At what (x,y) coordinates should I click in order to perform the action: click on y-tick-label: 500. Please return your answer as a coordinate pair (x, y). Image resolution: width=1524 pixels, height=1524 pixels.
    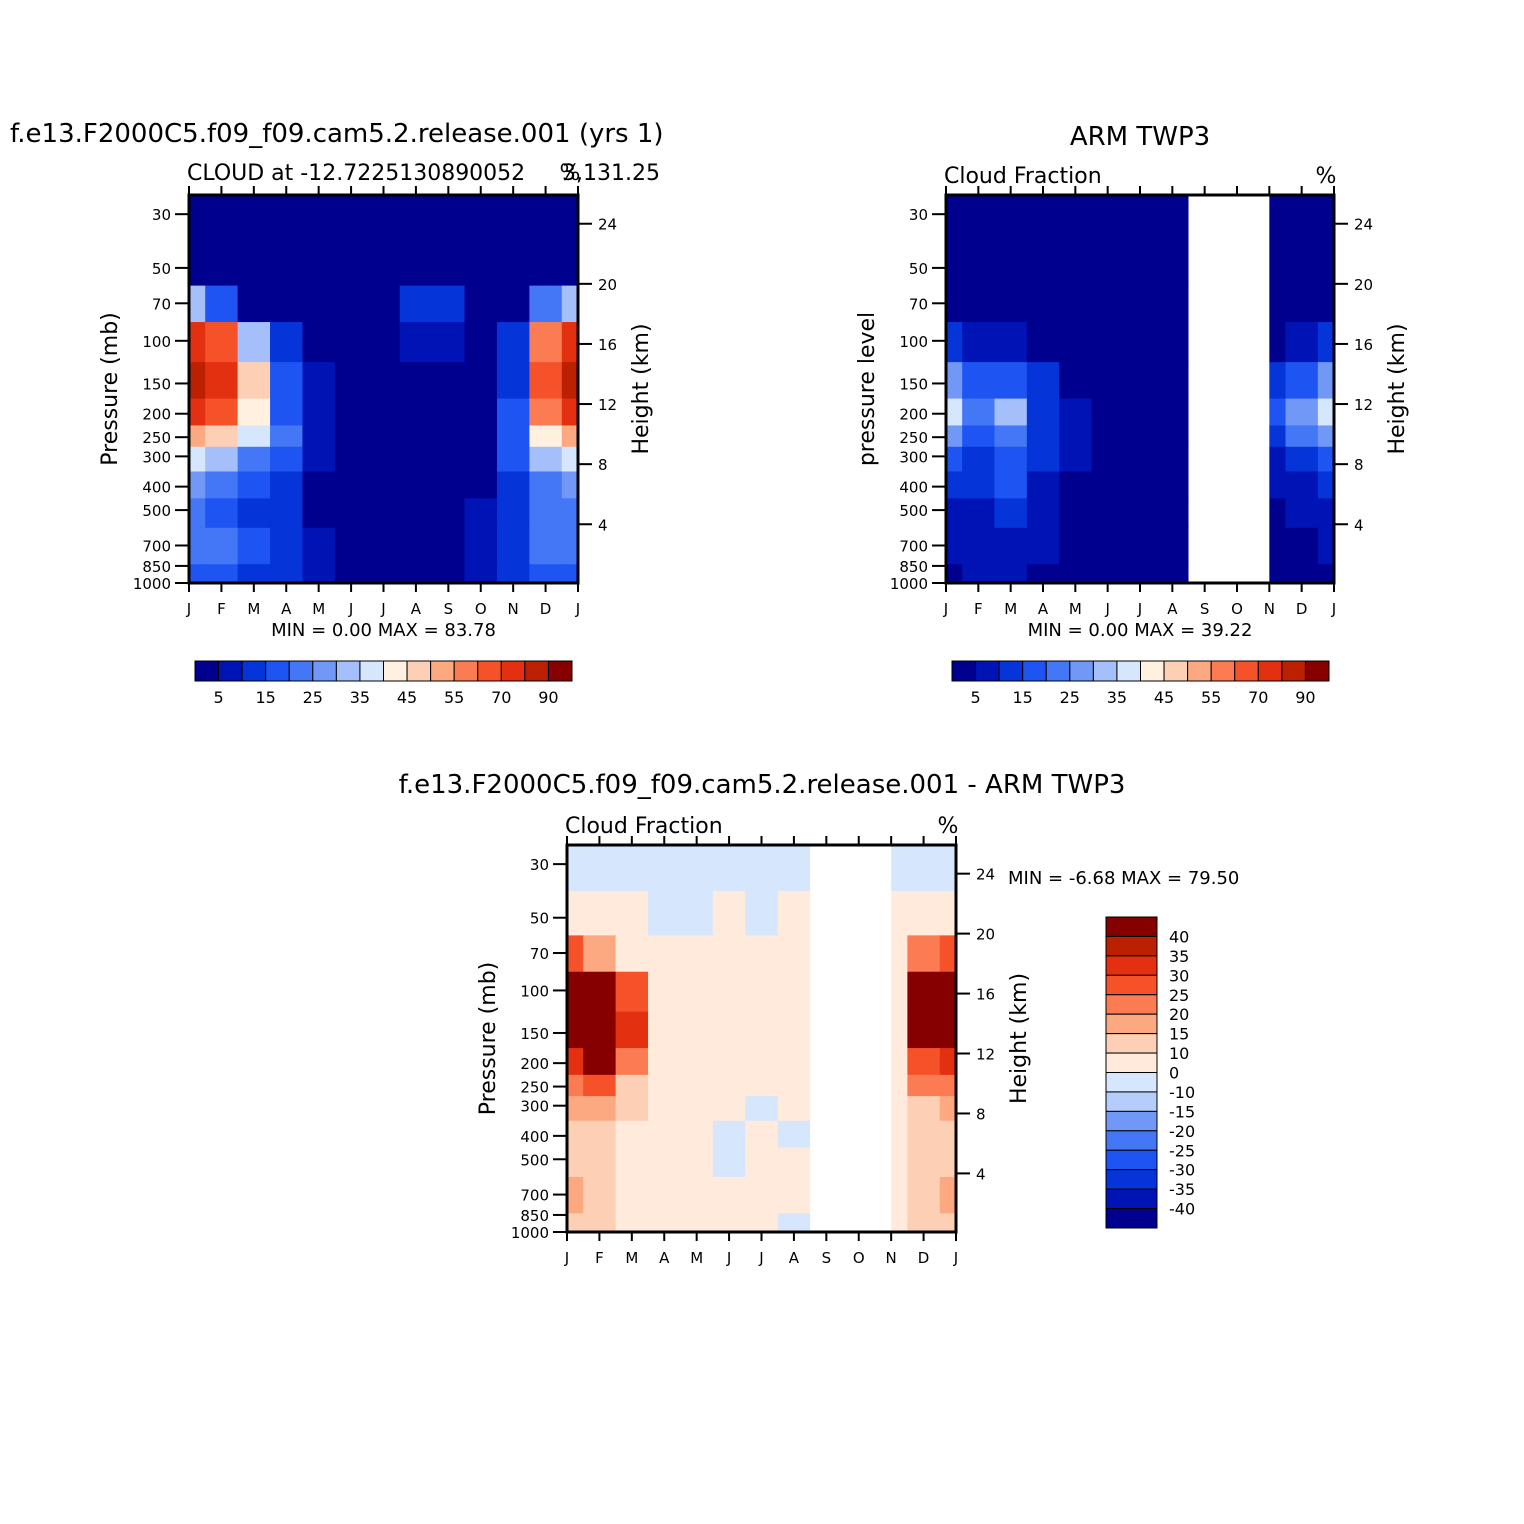
    Looking at the image, I should click on (913, 511).